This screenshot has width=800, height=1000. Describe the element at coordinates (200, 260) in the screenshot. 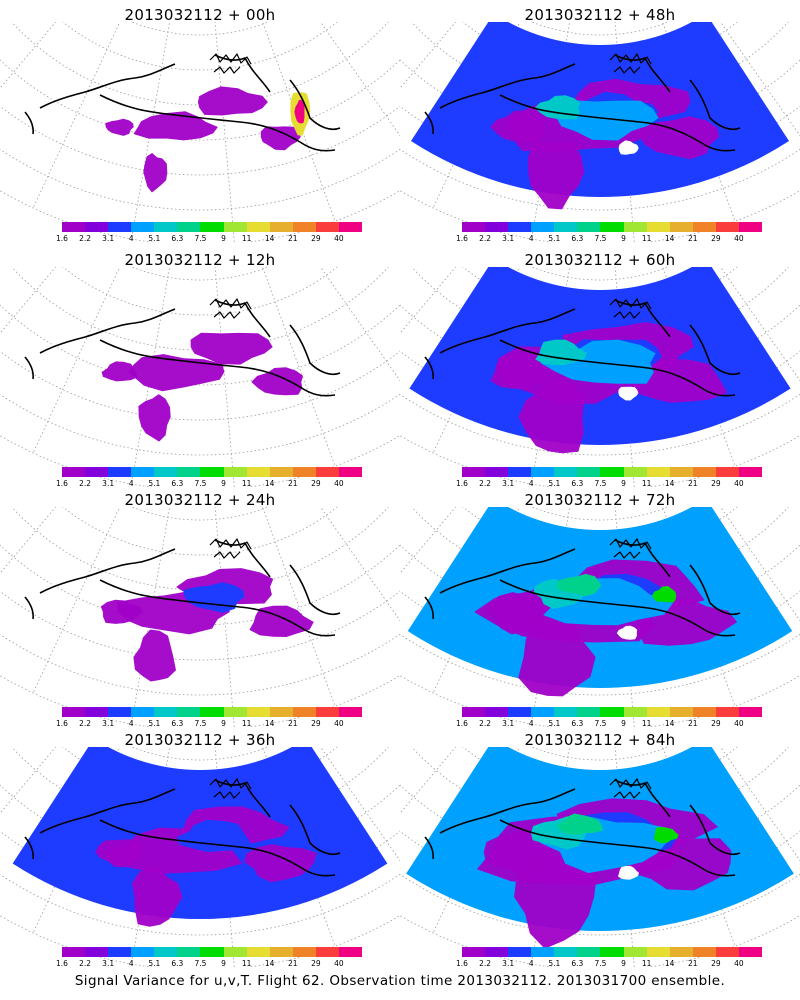

I see `panel-title: 2013032112 + 12h` at that location.